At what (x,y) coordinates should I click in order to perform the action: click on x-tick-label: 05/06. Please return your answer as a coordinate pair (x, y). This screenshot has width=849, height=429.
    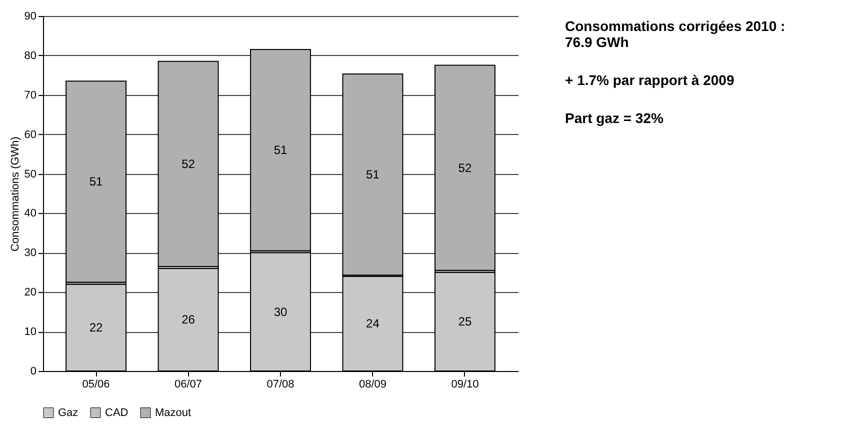
    Looking at the image, I should click on (96, 384).